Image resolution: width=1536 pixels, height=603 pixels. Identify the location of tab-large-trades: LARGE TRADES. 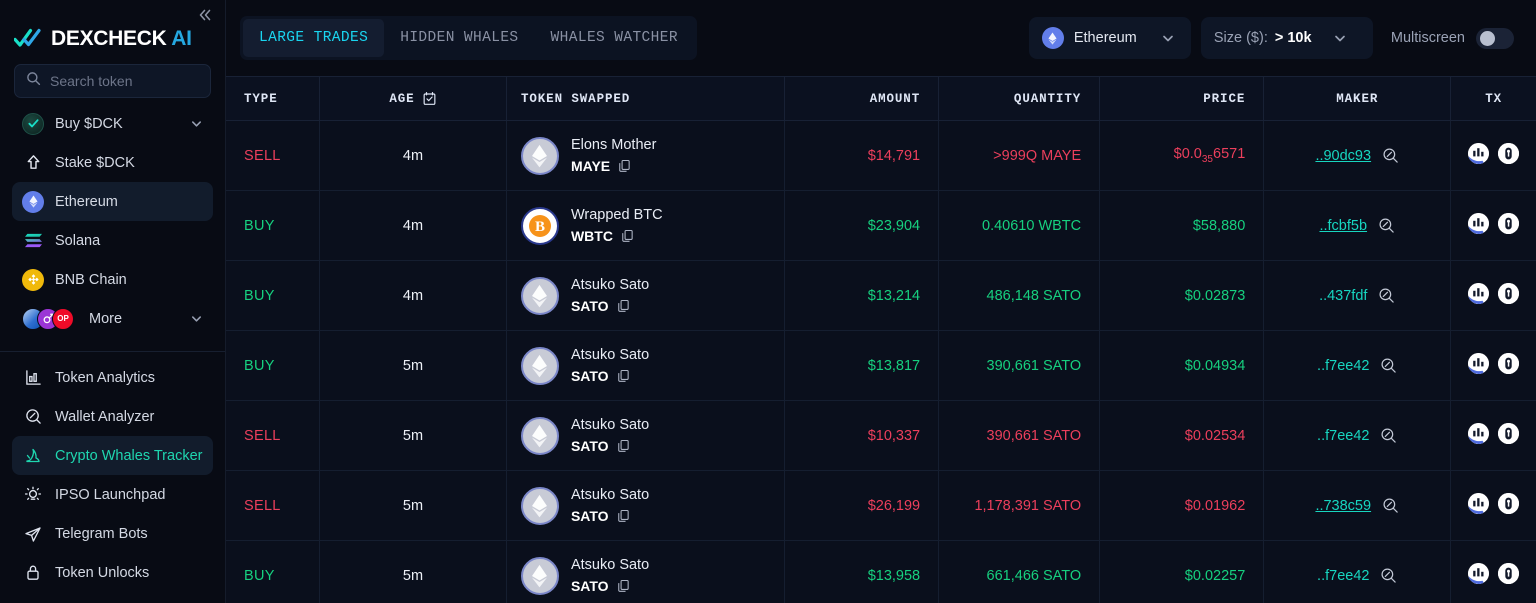
(314, 38).